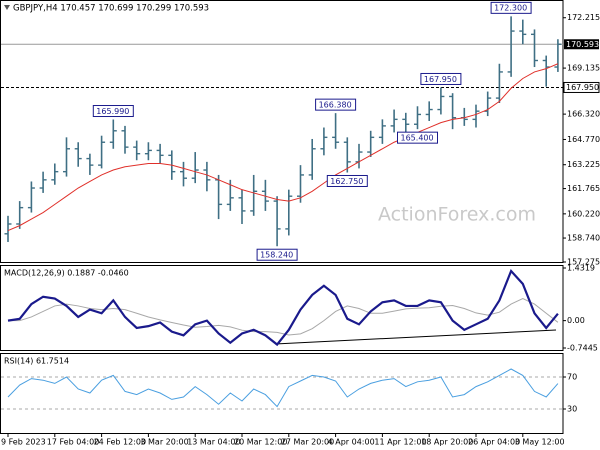 Image resolution: width=600 pixels, height=450 pixels. I want to click on y-tick-label: 157.275, so click(583, 262).